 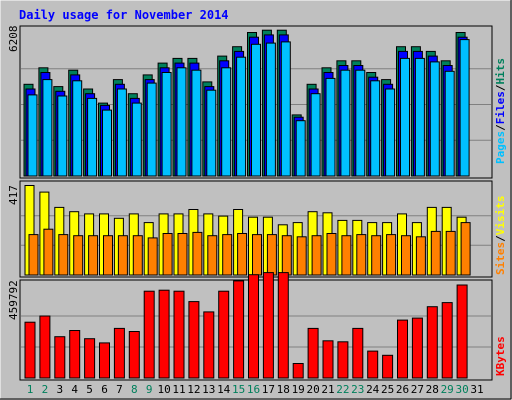 What do you see at coordinates (476, 389) in the screenshot?
I see `x-tick-label: 31` at bounding box center [476, 389].